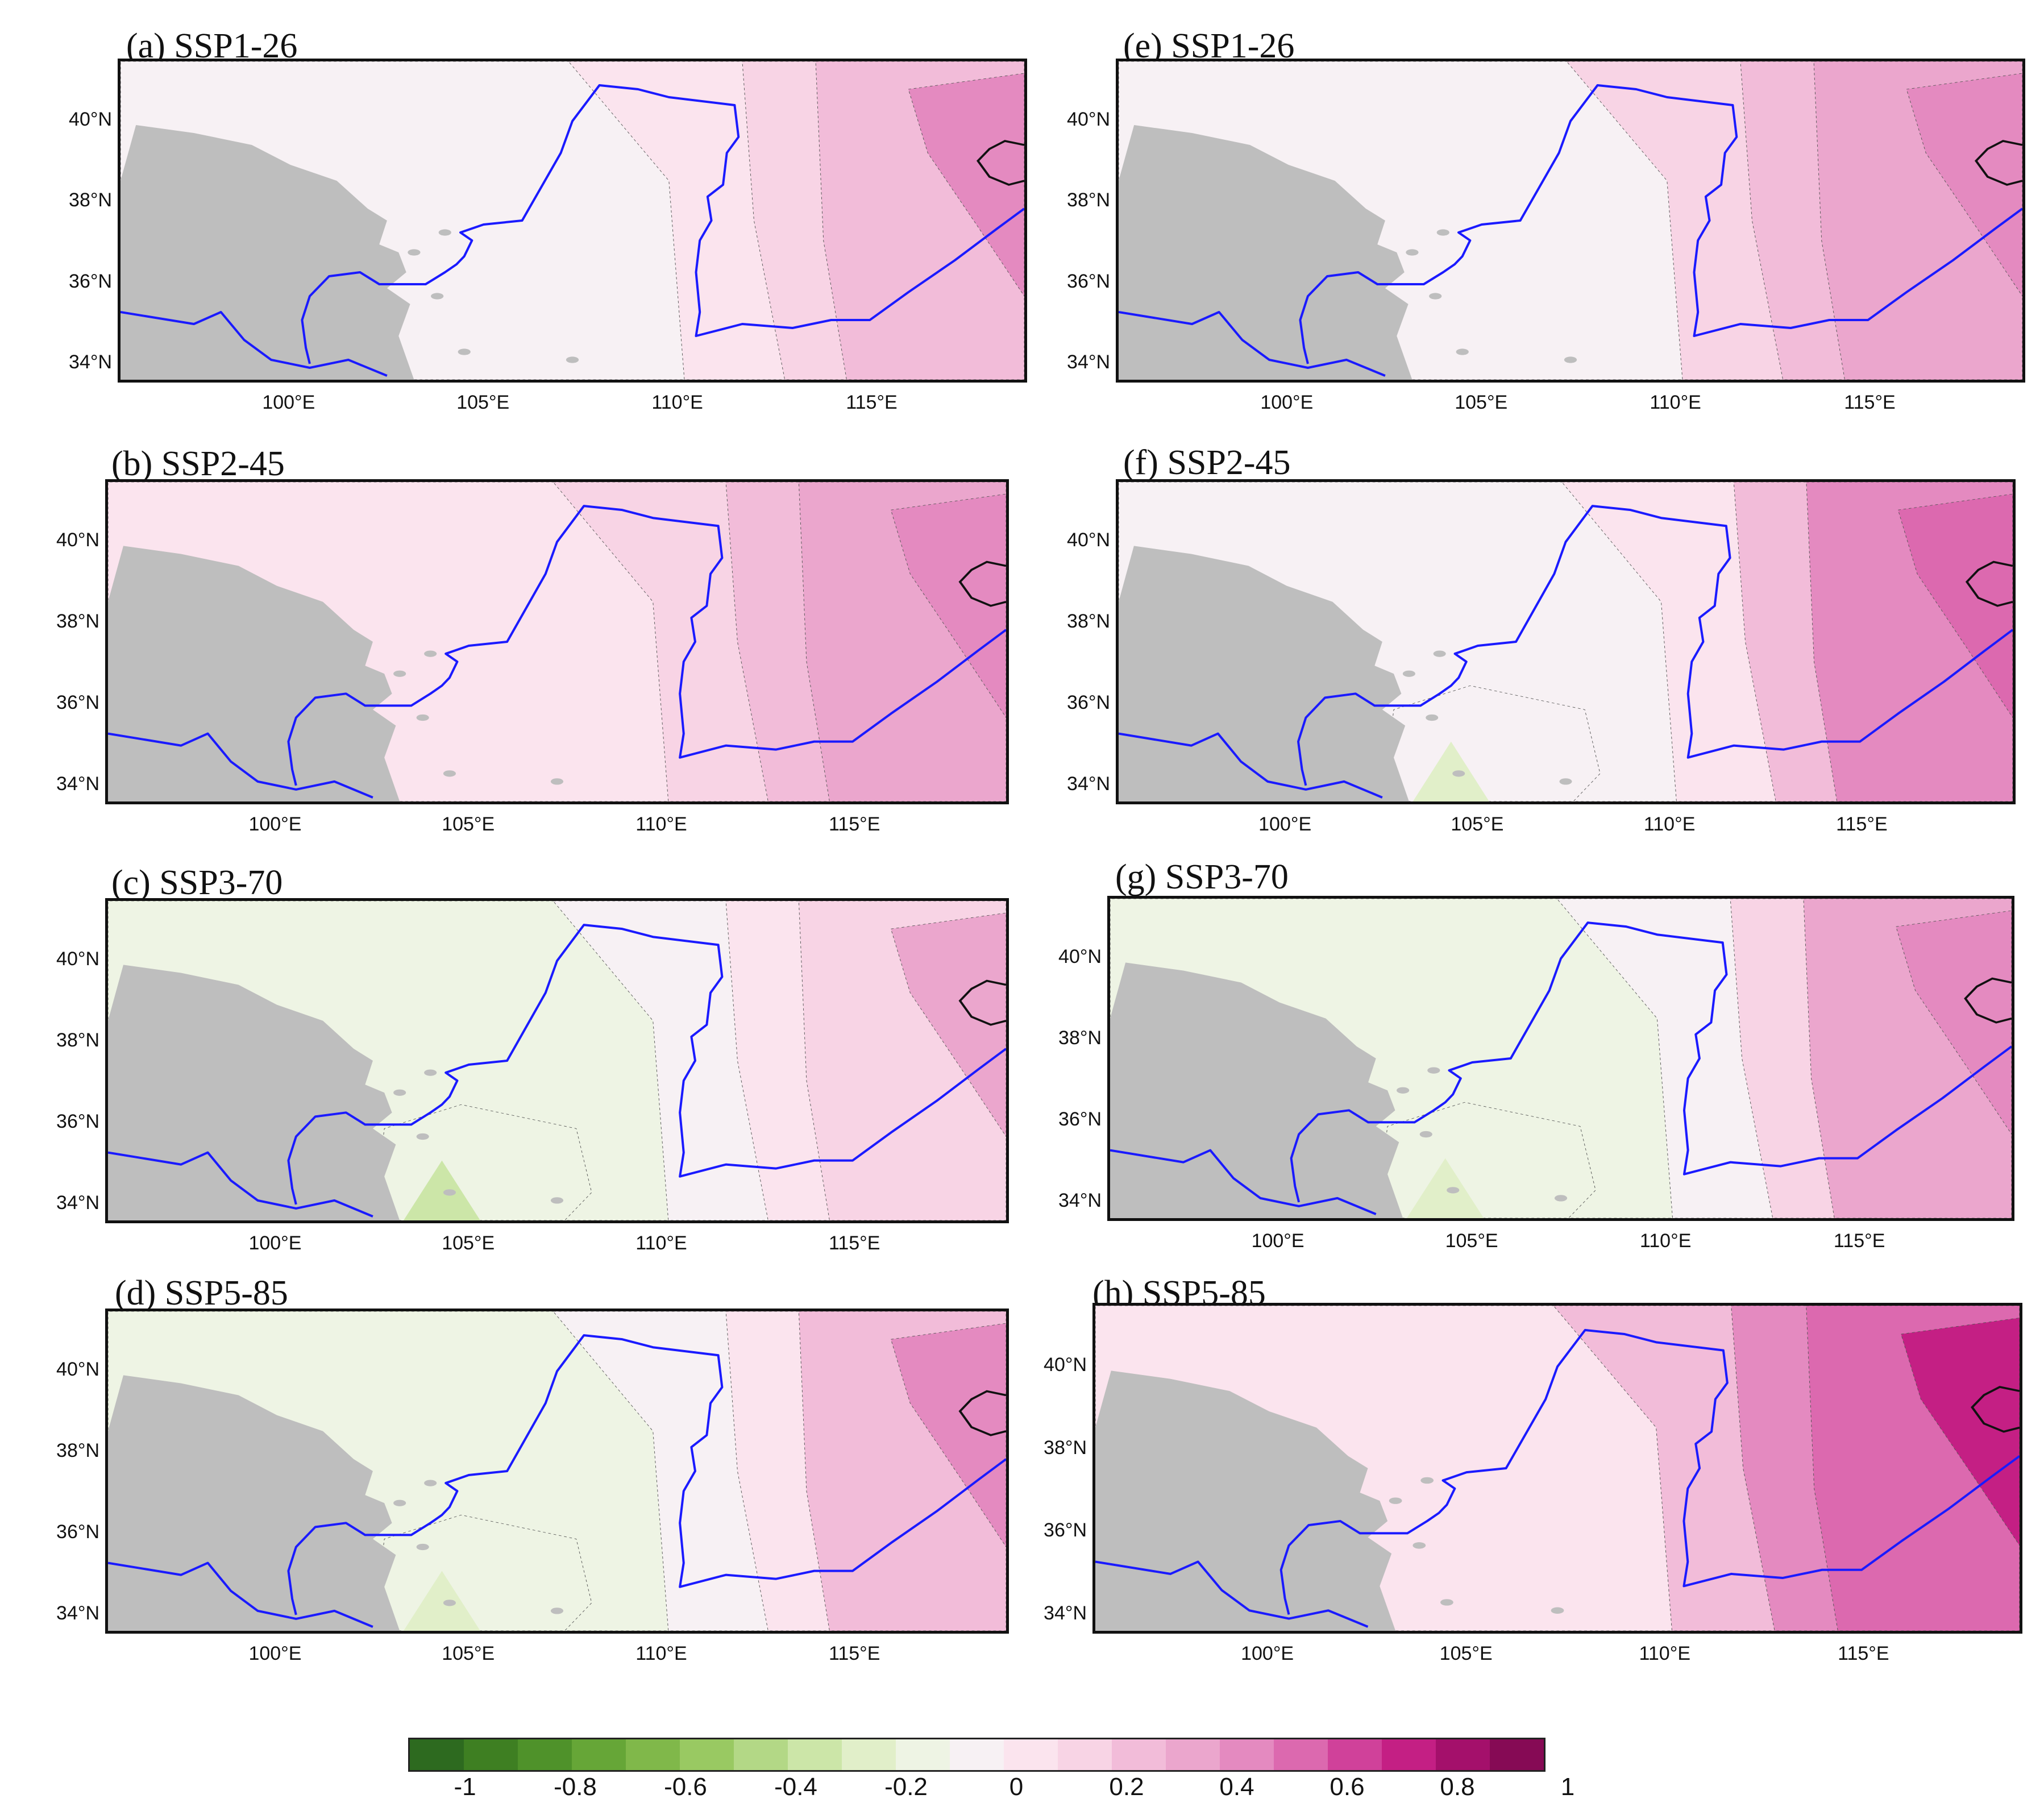 Image resolution: width=2044 pixels, height=1811 pixels. Describe the element at coordinates (1567, 1787) in the screenshot. I see `colorbar-tick-label: 1` at that location.